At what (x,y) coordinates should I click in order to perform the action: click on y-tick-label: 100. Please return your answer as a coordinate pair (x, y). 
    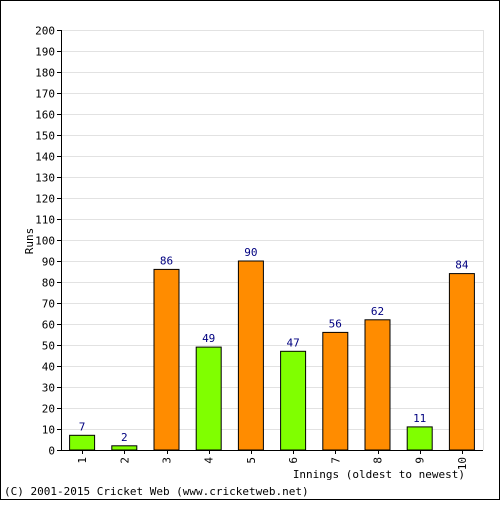
    Looking at the image, I should click on (45, 241).